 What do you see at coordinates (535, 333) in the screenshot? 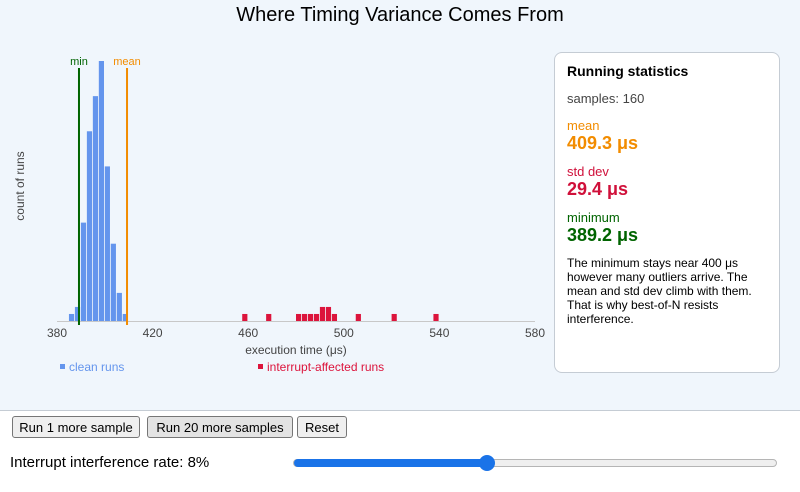
I see `x-tick-label: 580` at bounding box center [535, 333].